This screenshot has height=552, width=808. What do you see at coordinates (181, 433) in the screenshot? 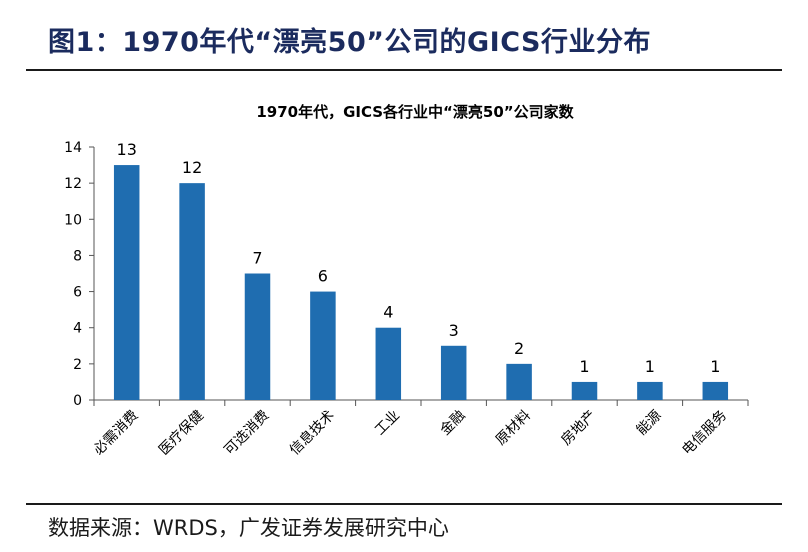
I see `category-label: 医疗保健` at bounding box center [181, 433].